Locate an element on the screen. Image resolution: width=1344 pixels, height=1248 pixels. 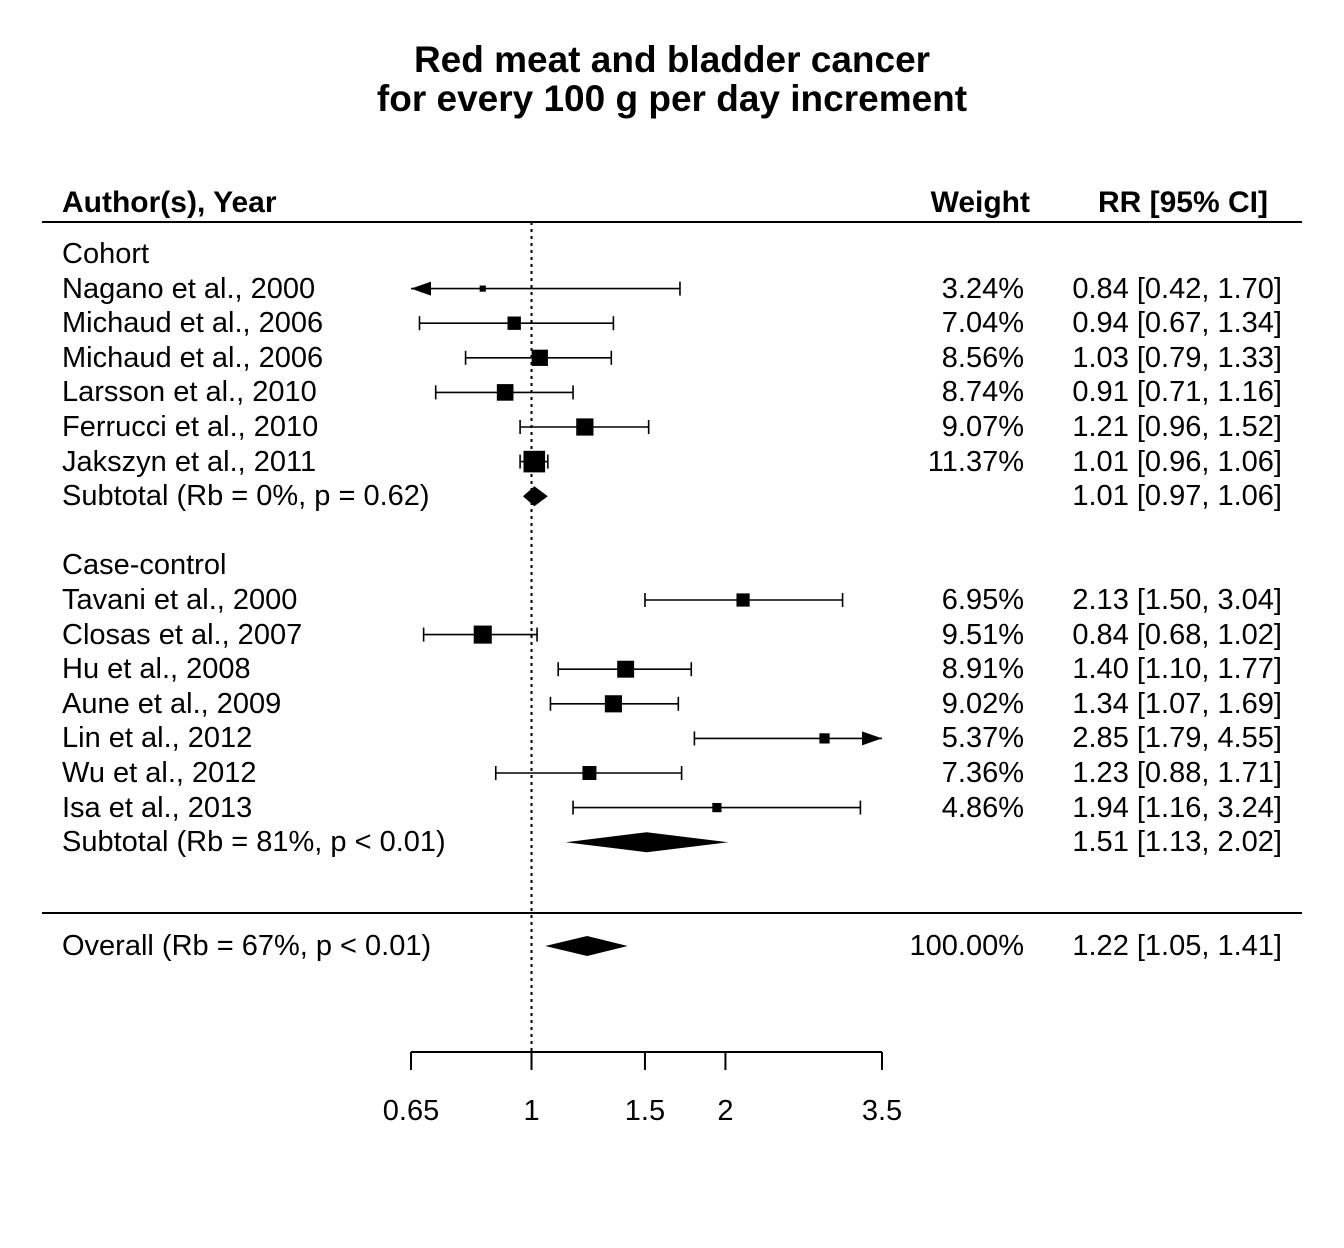
column-header-weight: Weight is located at coordinates (980, 202).